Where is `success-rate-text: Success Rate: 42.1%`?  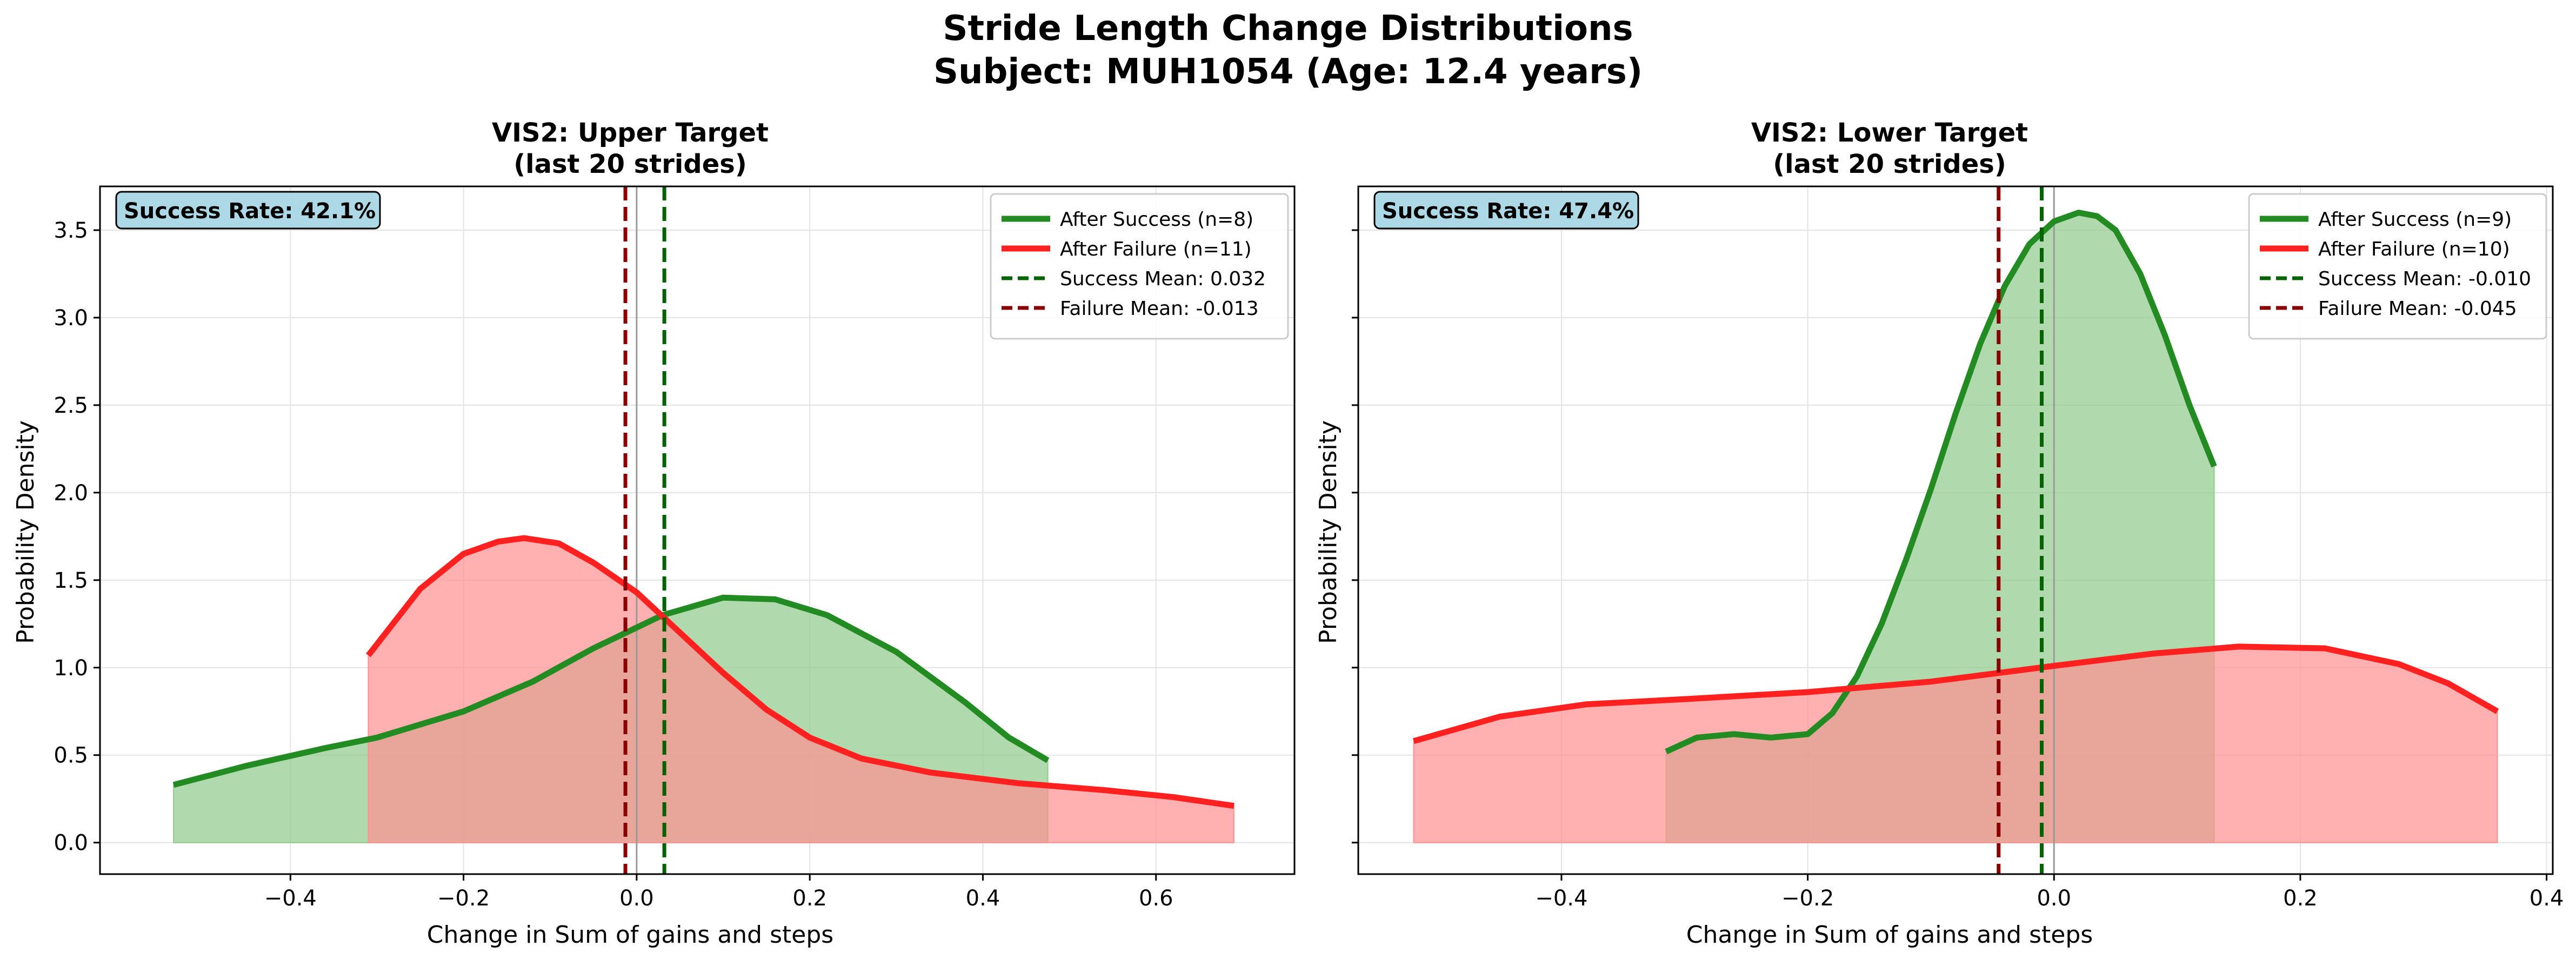
success-rate-text: Success Rate: 42.1% is located at coordinates (250, 211).